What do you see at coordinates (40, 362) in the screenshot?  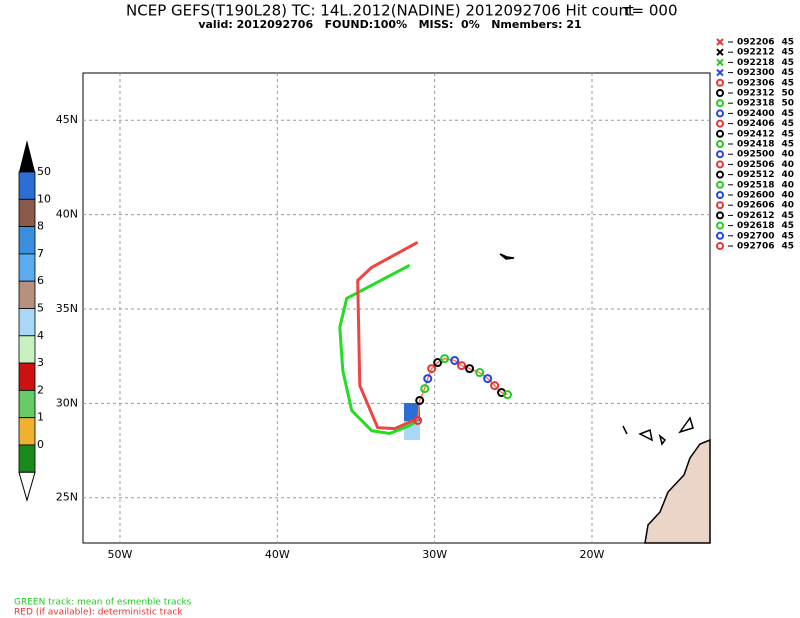 I see `colorbar-label: 3` at bounding box center [40, 362].